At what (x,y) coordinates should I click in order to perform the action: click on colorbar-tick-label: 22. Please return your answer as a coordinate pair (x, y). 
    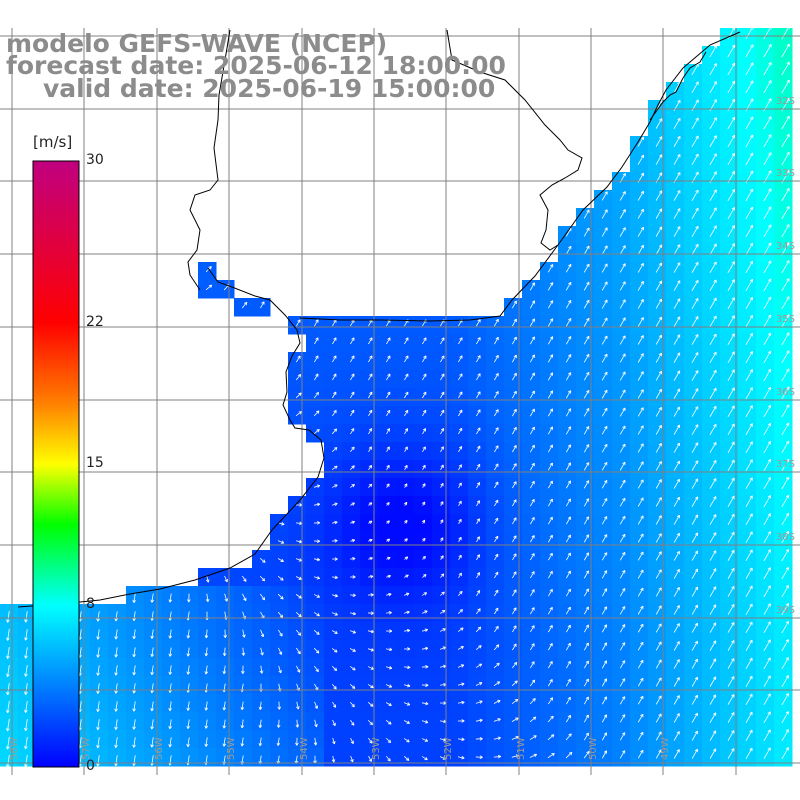
    Looking at the image, I should click on (95, 321).